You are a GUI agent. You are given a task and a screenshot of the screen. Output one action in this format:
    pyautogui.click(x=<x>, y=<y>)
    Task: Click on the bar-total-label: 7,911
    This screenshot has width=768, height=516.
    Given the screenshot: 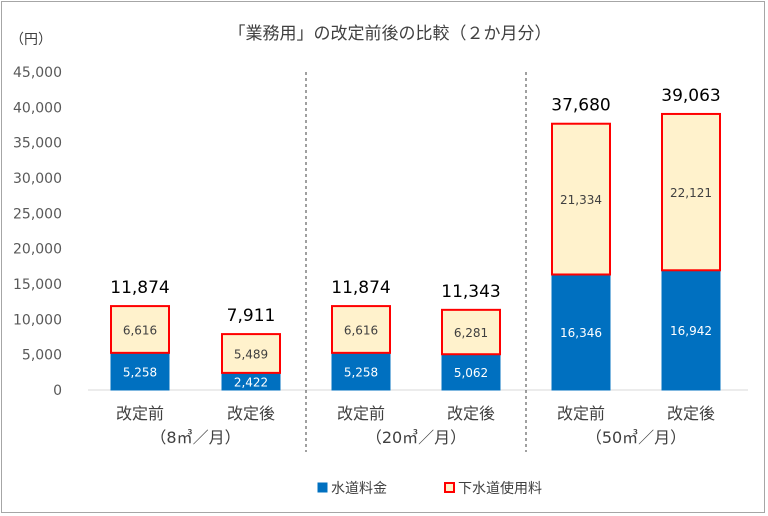 What is the action you would take?
    pyautogui.click(x=251, y=316)
    